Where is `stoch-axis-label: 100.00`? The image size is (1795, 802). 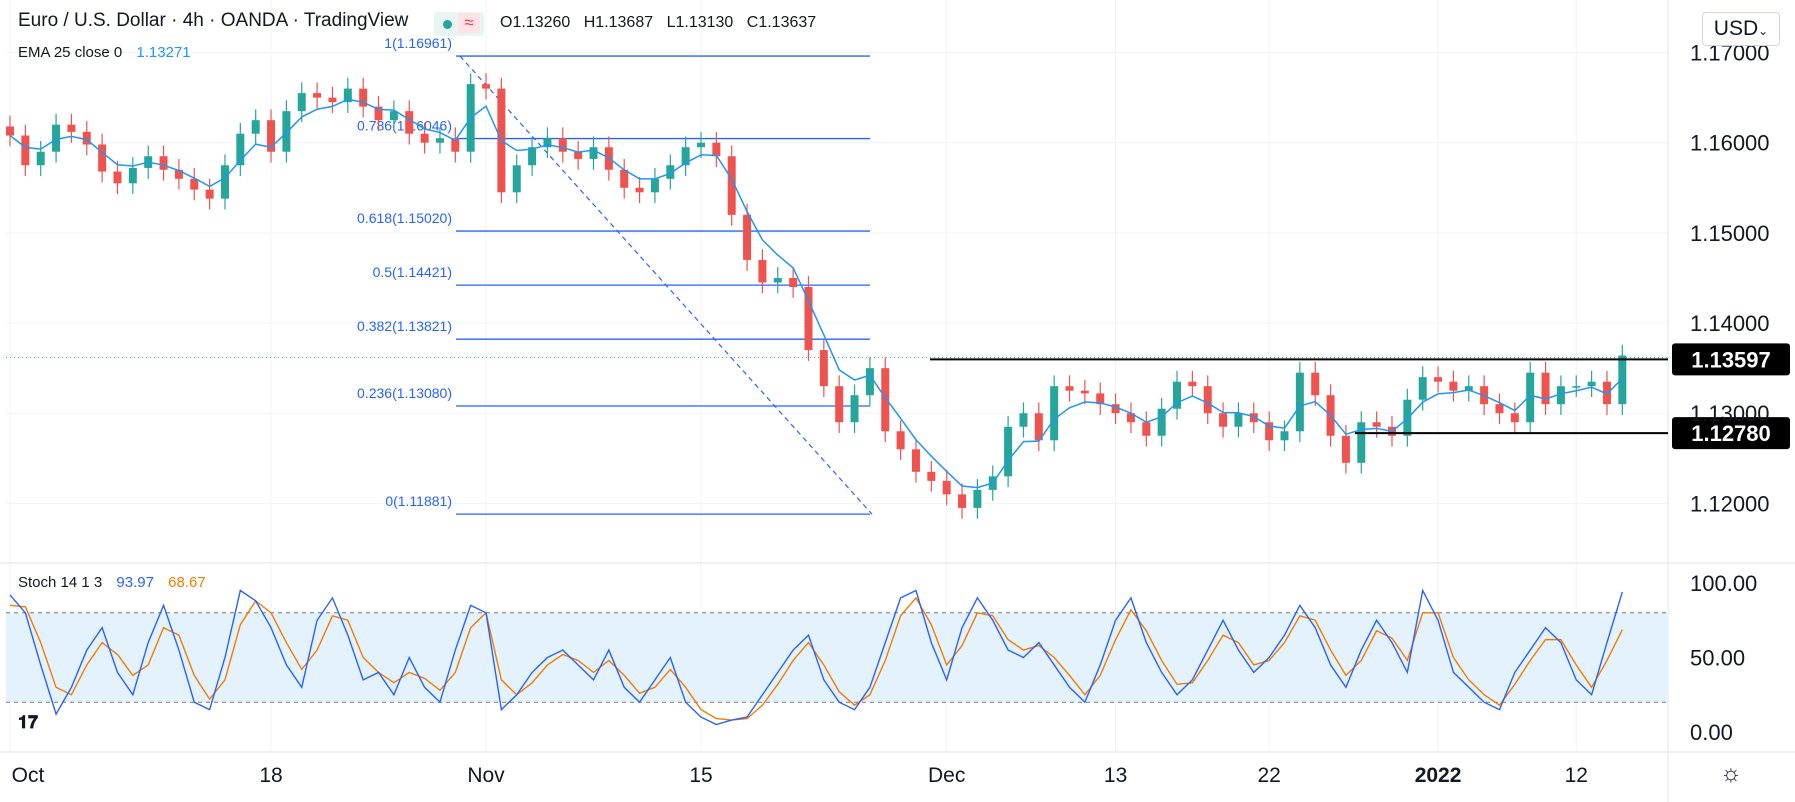 stoch-axis-label: 100.00 is located at coordinates (1723, 583).